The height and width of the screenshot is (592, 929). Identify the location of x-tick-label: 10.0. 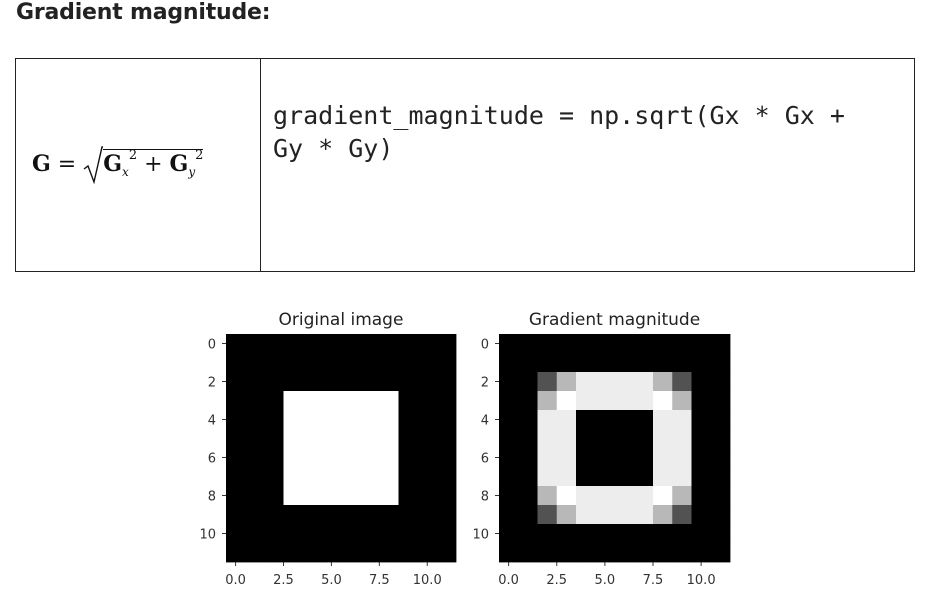
(427, 580).